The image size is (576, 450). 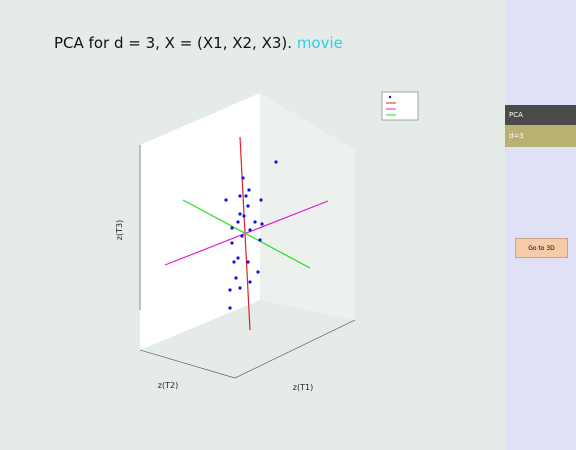 I want to click on pc3-line, so click(x=246, y=234).